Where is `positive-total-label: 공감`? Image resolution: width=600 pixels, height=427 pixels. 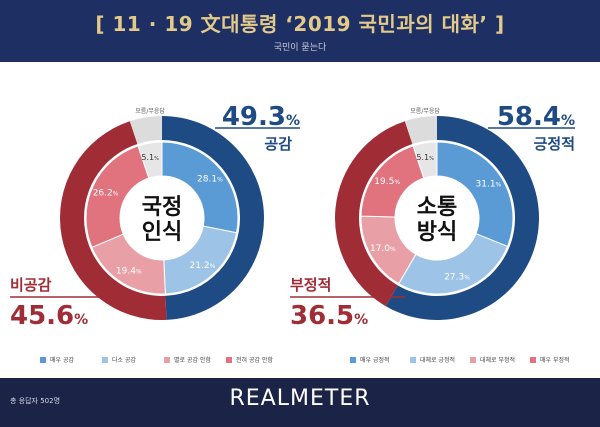
positive-total-label: 공감 is located at coordinates (278, 144).